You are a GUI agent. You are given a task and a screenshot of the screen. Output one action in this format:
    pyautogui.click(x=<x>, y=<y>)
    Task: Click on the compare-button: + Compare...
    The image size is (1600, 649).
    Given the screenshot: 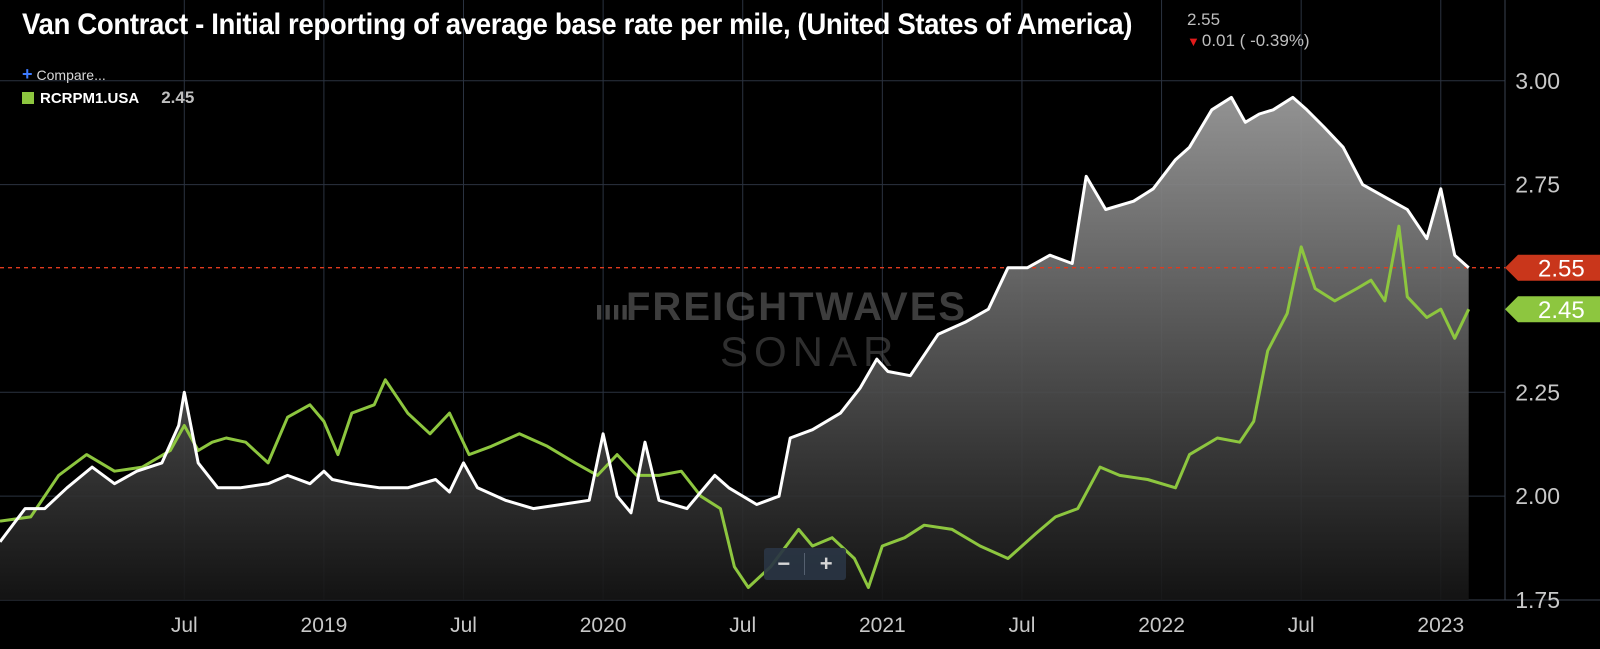 What is the action you would take?
    pyautogui.click(x=64, y=74)
    